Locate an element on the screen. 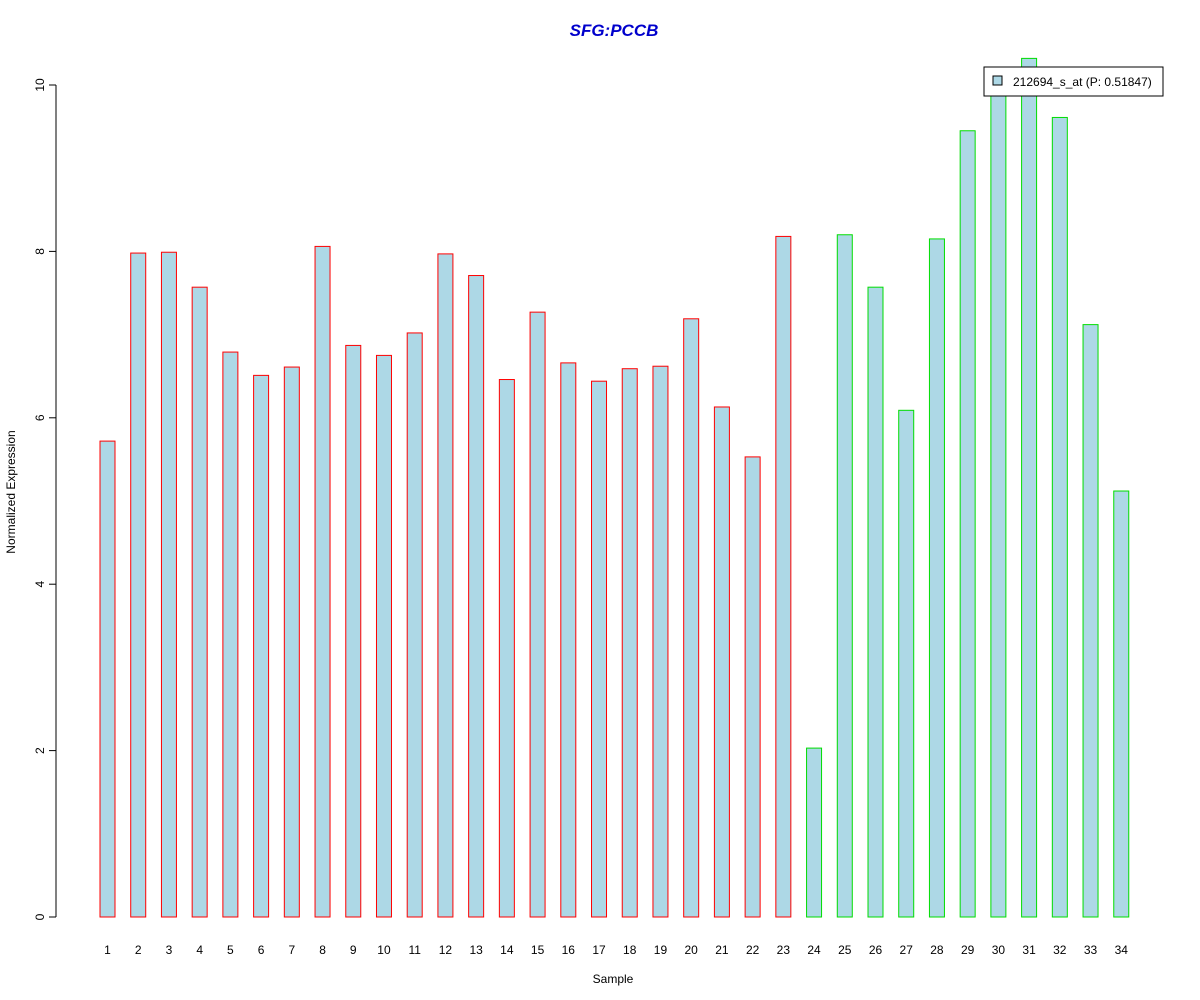 Image resolution: width=1200 pixels, height=1000 pixels. x-tick-label: 30 is located at coordinates (999, 950).